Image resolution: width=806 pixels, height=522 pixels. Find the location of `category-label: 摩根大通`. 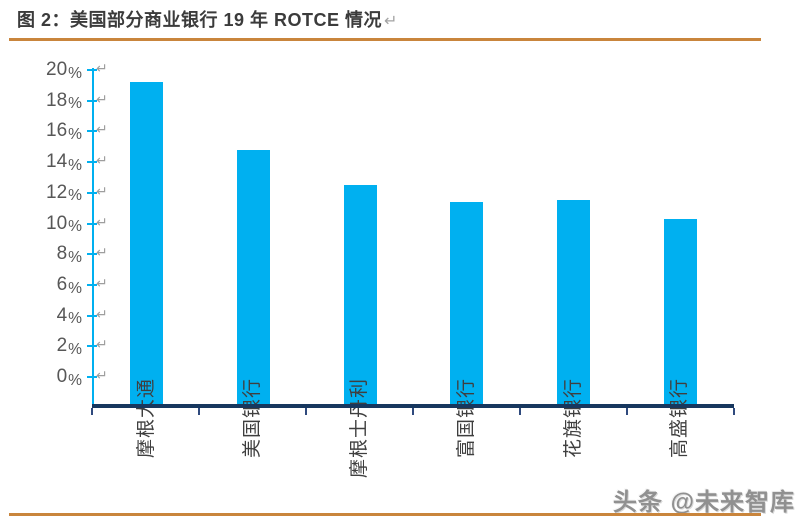

category-label: 摩根大通 is located at coordinates (146, 418).